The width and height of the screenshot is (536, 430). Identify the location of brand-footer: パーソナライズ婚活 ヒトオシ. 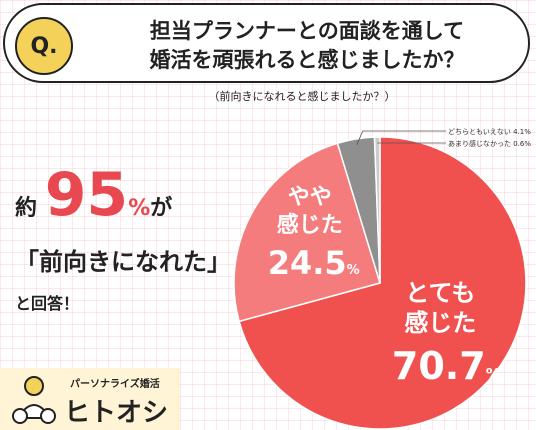
(90, 399).